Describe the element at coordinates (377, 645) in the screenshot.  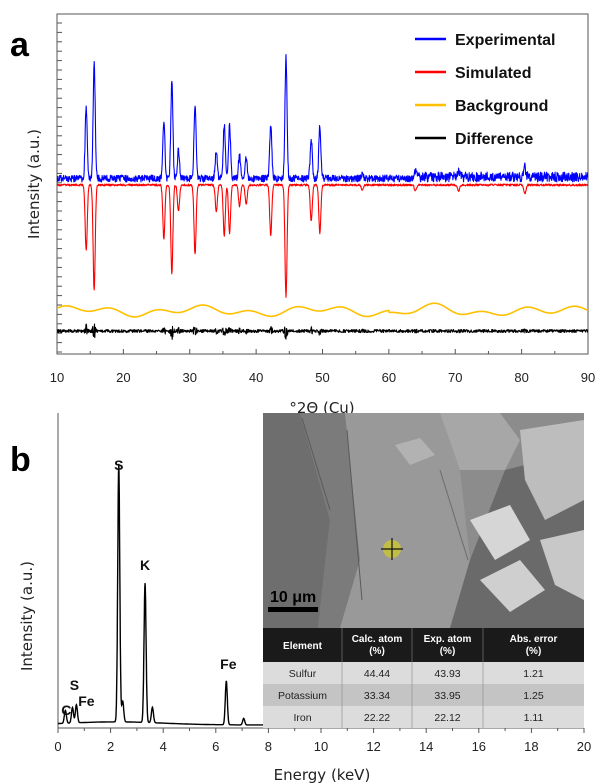
I see `table-header-cell: Calc. atom (%)` at that location.